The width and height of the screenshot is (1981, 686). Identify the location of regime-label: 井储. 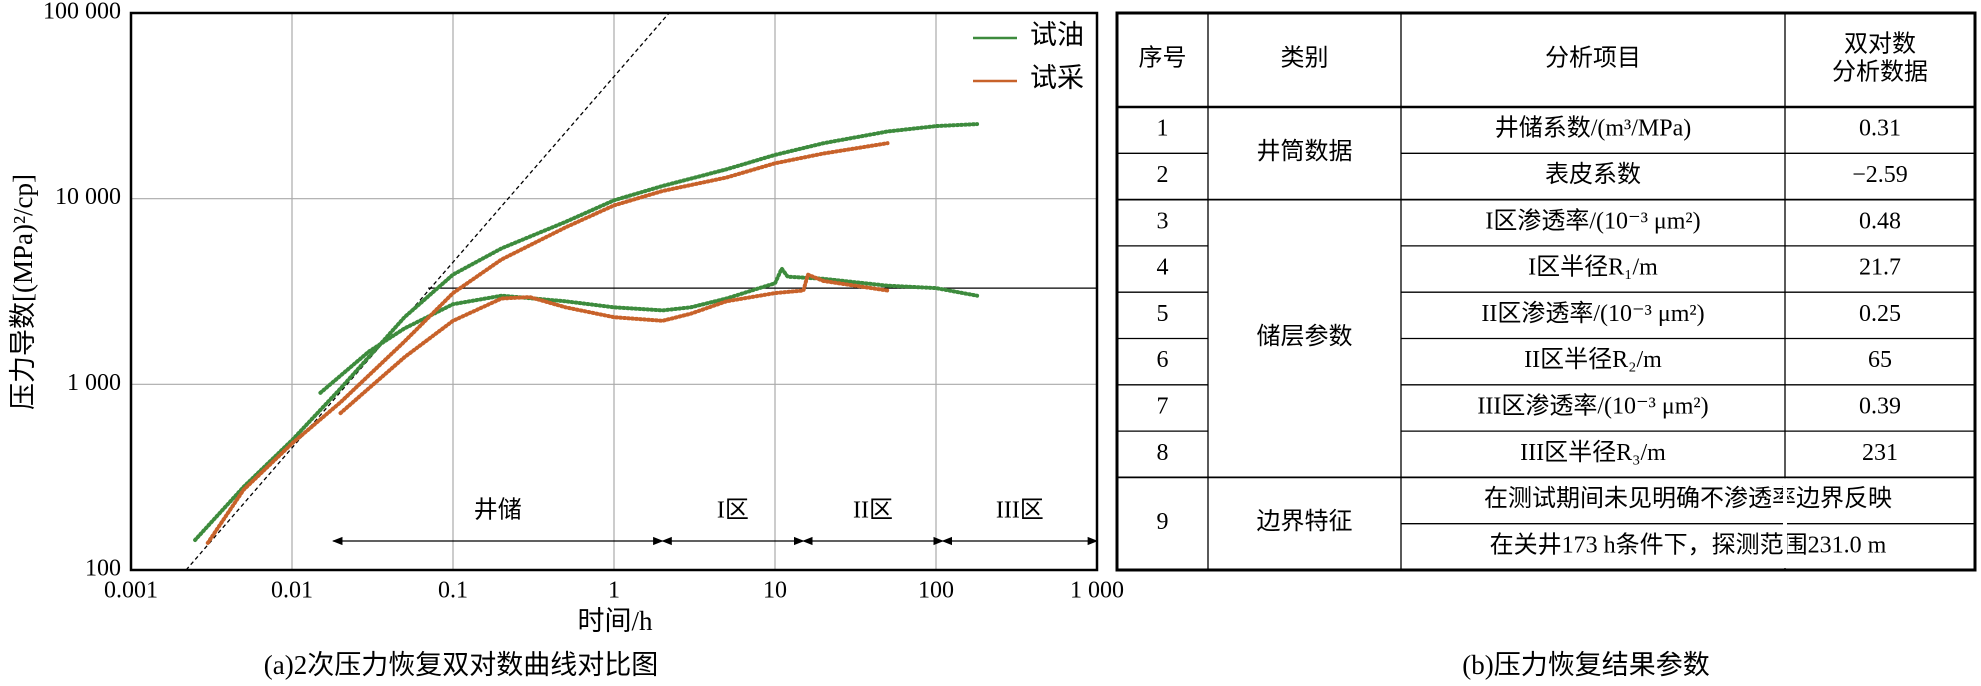
(498, 510).